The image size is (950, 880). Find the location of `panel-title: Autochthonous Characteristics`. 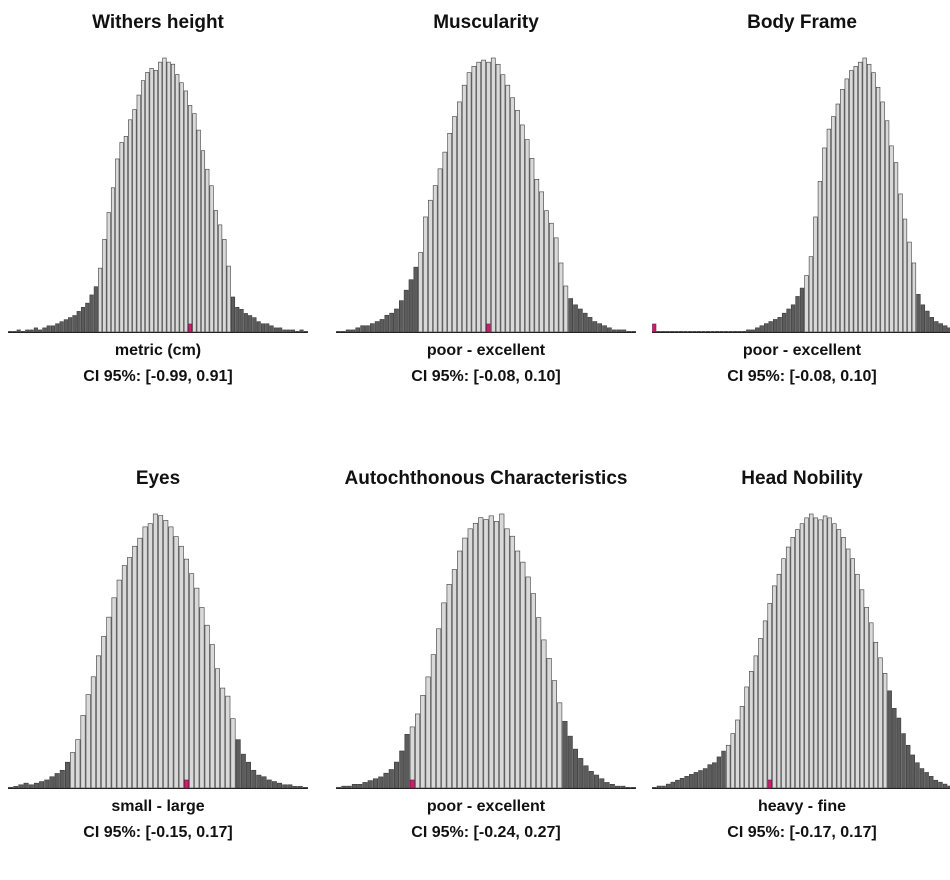

panel-title: Autochthonous Characteristics is located at coordinates (486, 478).